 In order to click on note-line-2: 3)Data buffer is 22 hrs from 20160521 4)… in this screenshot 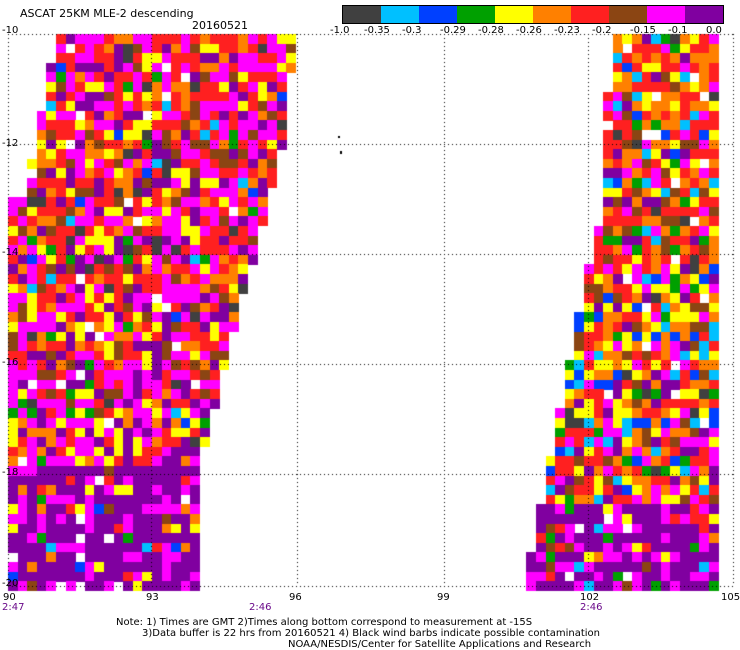, I will do `click(371, 633)`.